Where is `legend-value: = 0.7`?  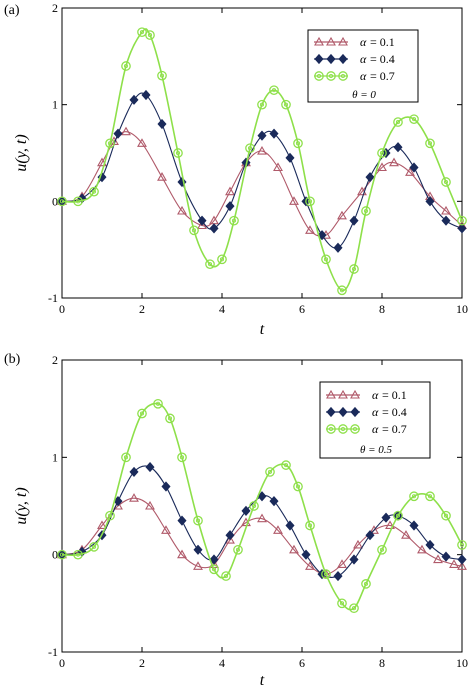
legend-value: = 0.7 is located at coordinates (394, 429).